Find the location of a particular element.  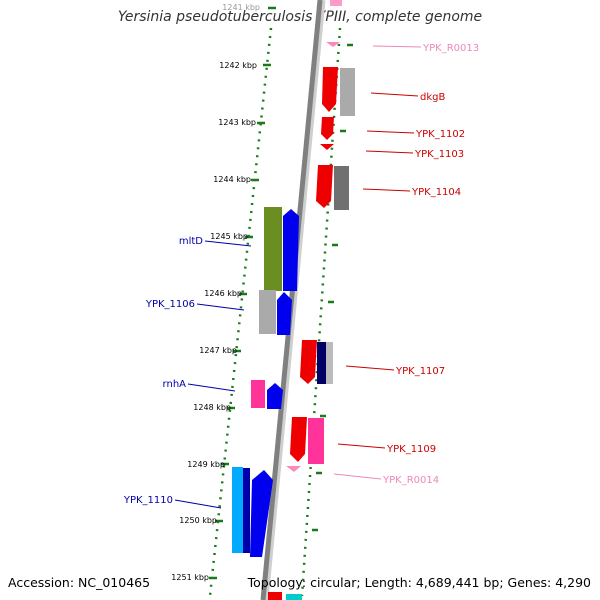

label-ypk-1109: YPK_1109 is located at coordinates (411, 449).